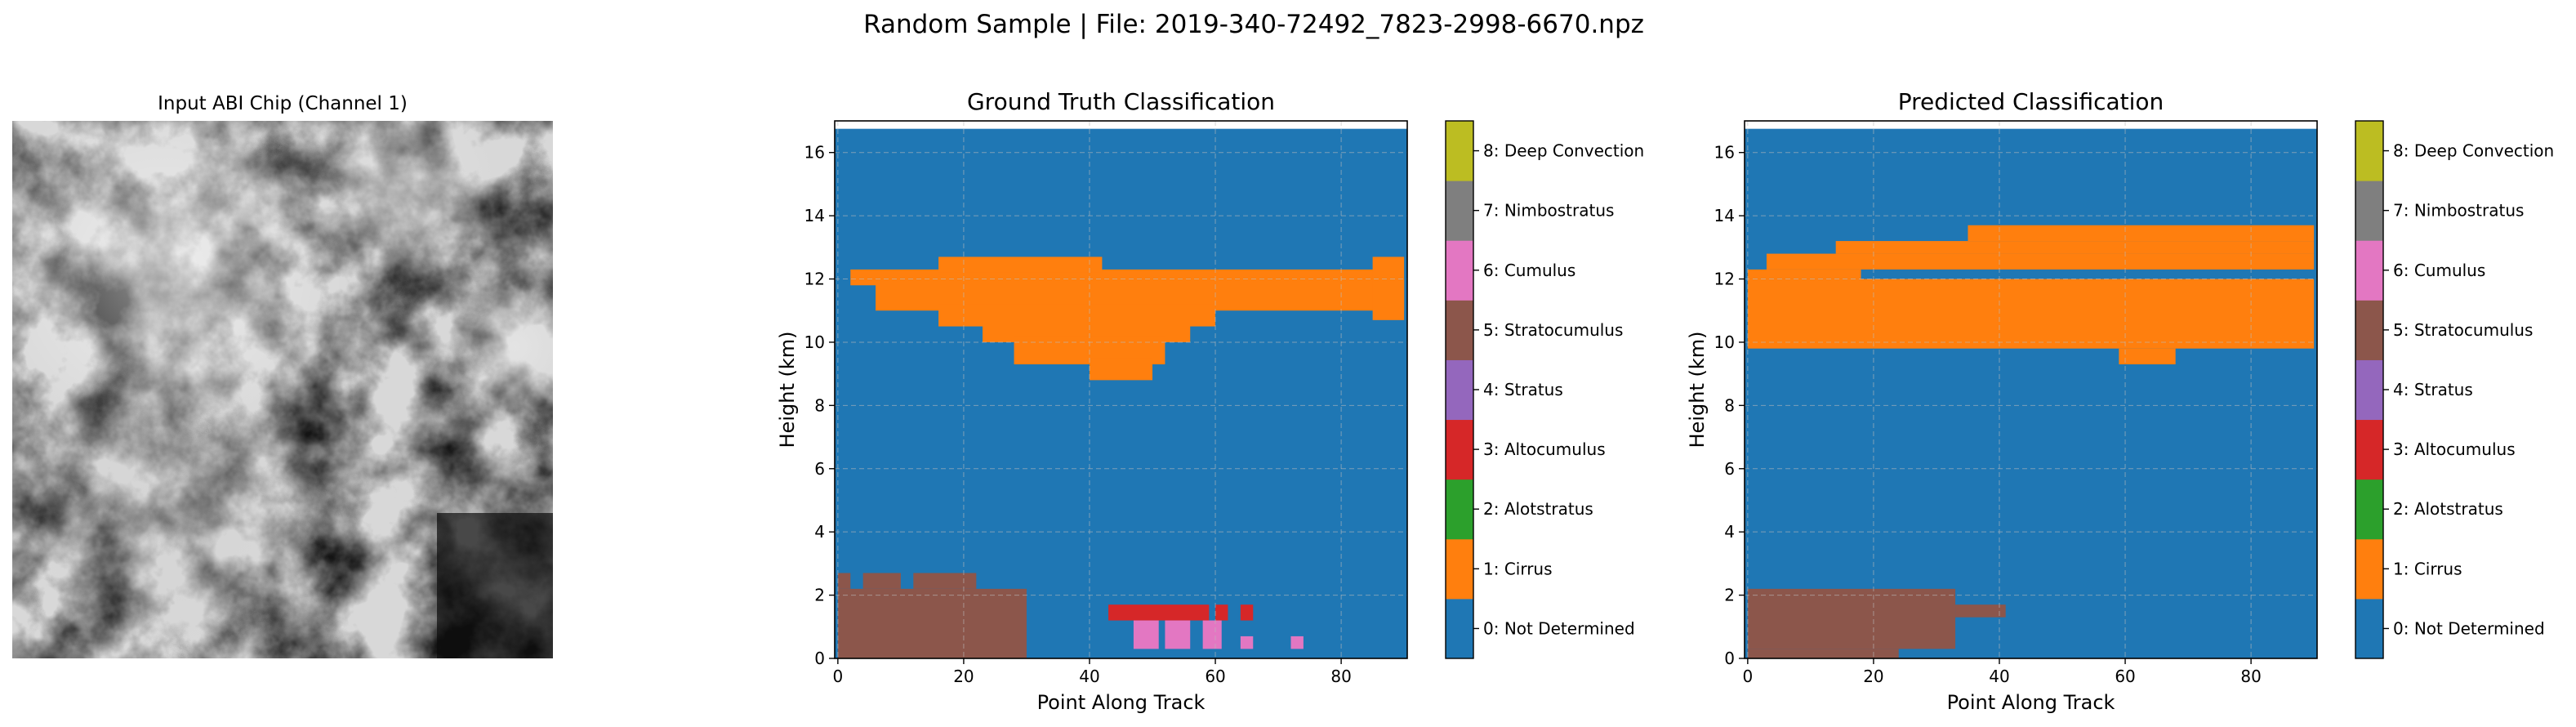 This screenshot has height=727, width=2576. What do you see at coordinates (283, 104) in the screenshot?
I see `chip-title: Input ABI Chip (Channel 1)` at bounding box center [283, 104].